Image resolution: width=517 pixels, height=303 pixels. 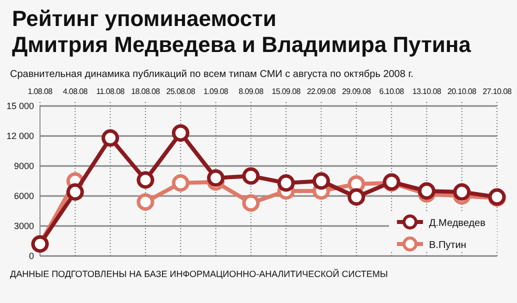 I want to click on x-tick-label: 15.09.08, so click(x=287, y=91).